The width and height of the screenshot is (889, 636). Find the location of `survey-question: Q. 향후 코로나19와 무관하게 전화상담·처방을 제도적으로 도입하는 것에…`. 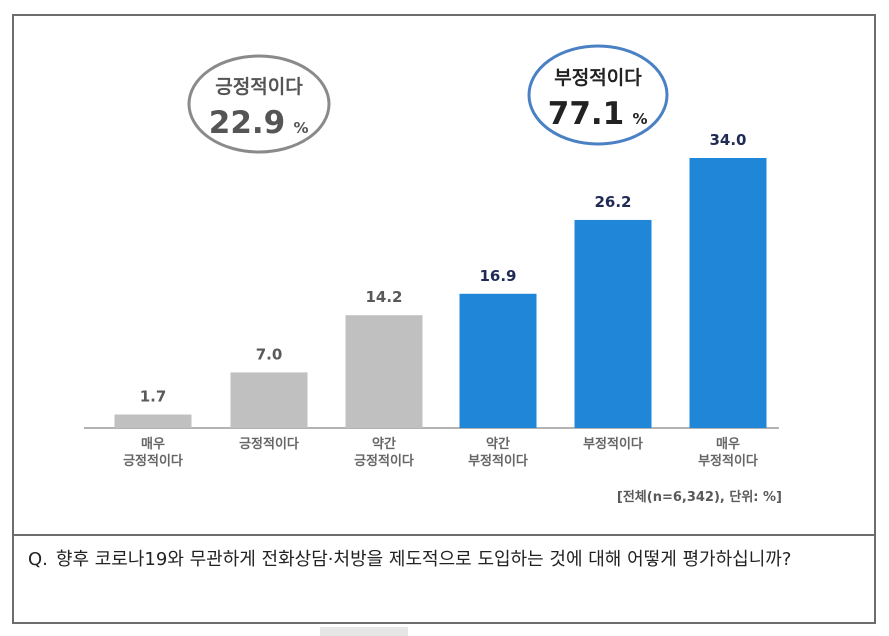

survey-question: Q. 향후 코로나19와 무관하게 전화상담·처방을 제도적으로 도입하는 것에… is located at coordinates (446, 559).